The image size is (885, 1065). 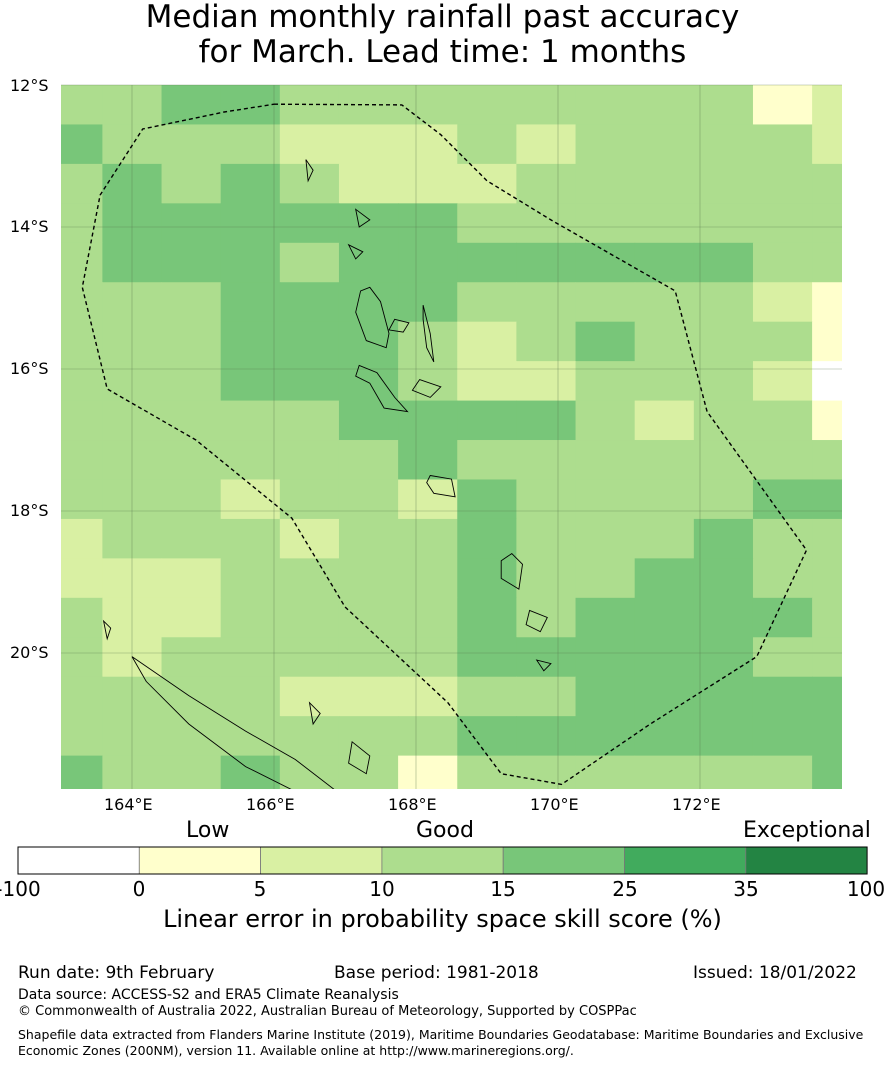 I want to click on colorbar-segment, so click(x=442, y=860).